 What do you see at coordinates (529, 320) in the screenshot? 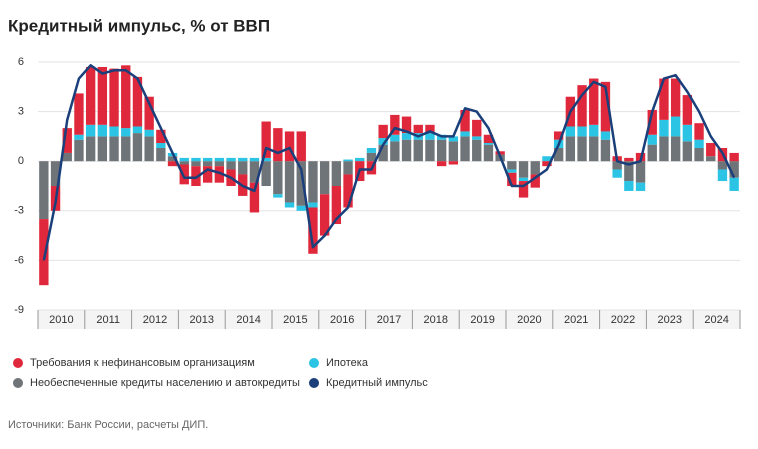
I see `x-tick-label: 2020` at bounding box center [529, 320].